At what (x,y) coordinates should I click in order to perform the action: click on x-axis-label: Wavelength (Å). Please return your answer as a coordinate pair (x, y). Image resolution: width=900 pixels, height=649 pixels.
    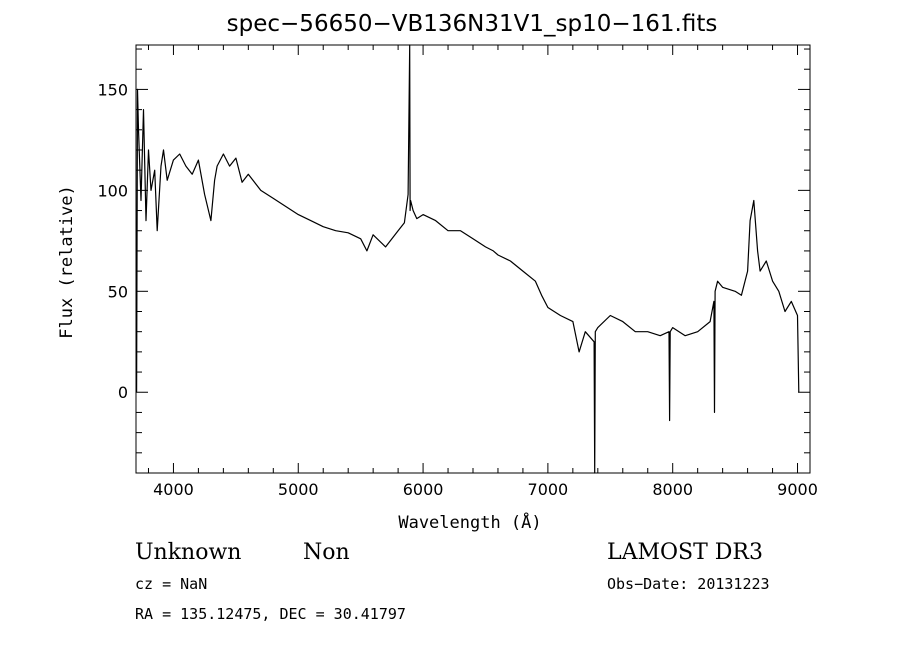
    Looking at the image, I should click on (469, 522).